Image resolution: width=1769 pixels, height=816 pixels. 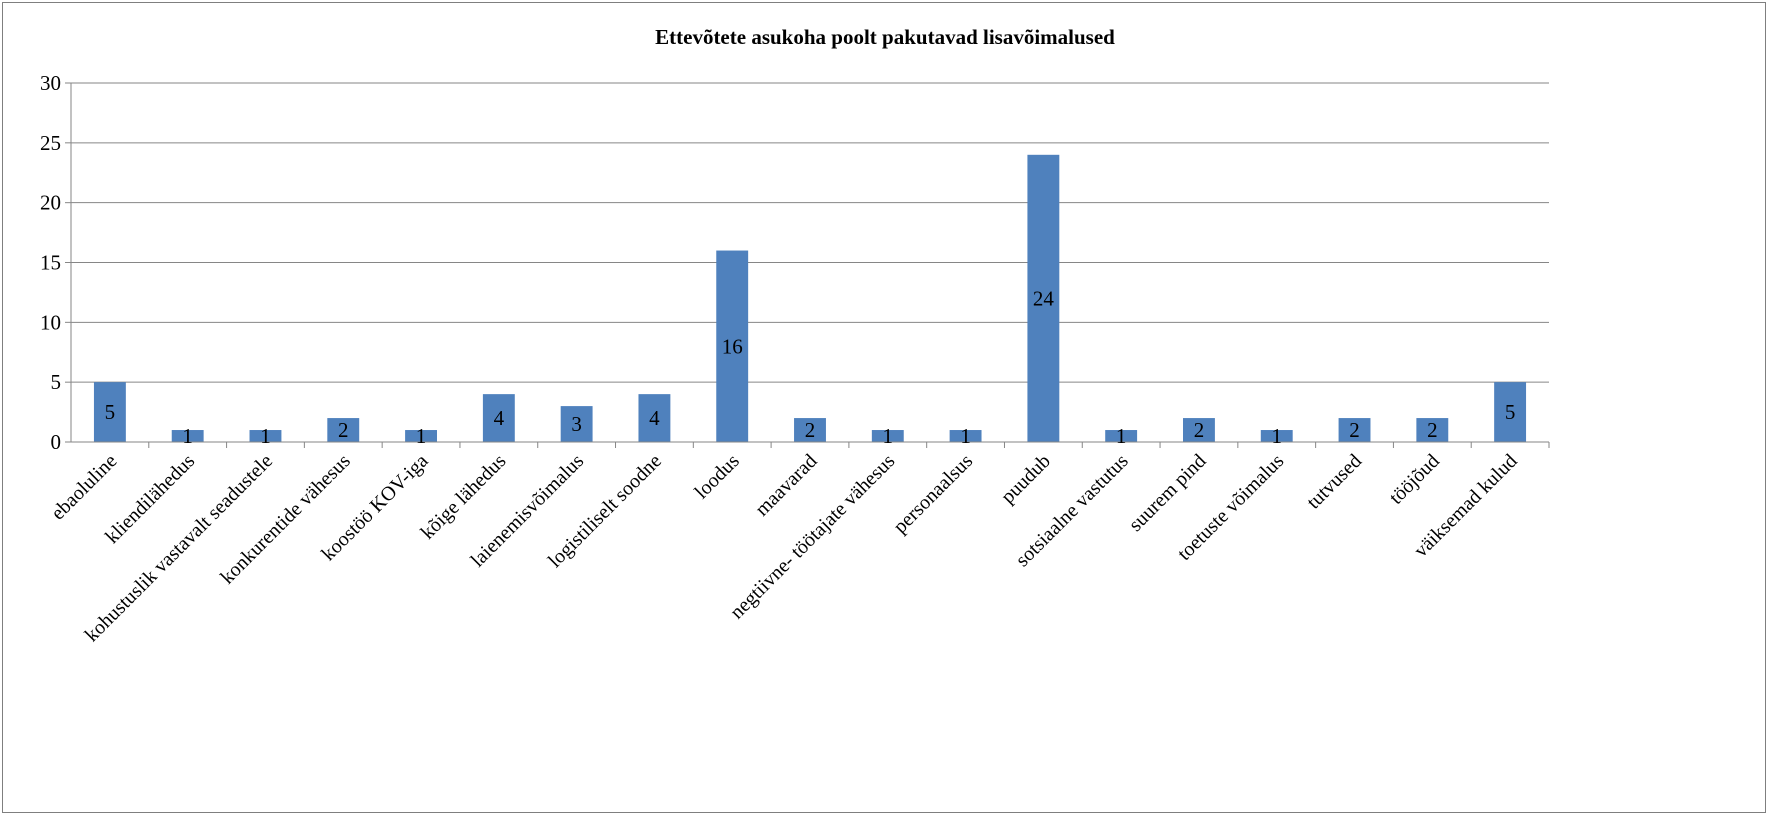 I want to click on y-axis-ticks: 0 5 10 15 20 25 30, so click(x=50, y=262).